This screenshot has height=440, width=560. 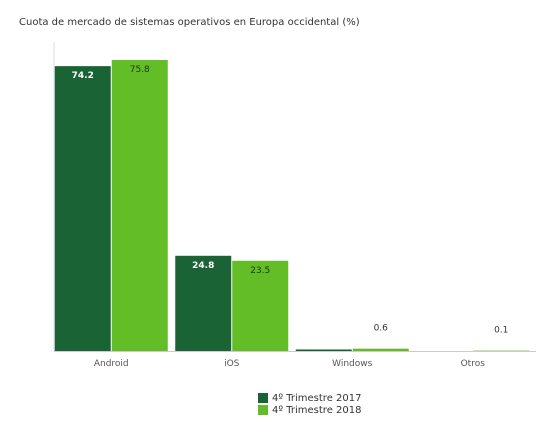 What do you see at coordinates (83, 76) in the screenshot?
I see `data-label-android-2017: 74.2` at bounding box center [83, 76].